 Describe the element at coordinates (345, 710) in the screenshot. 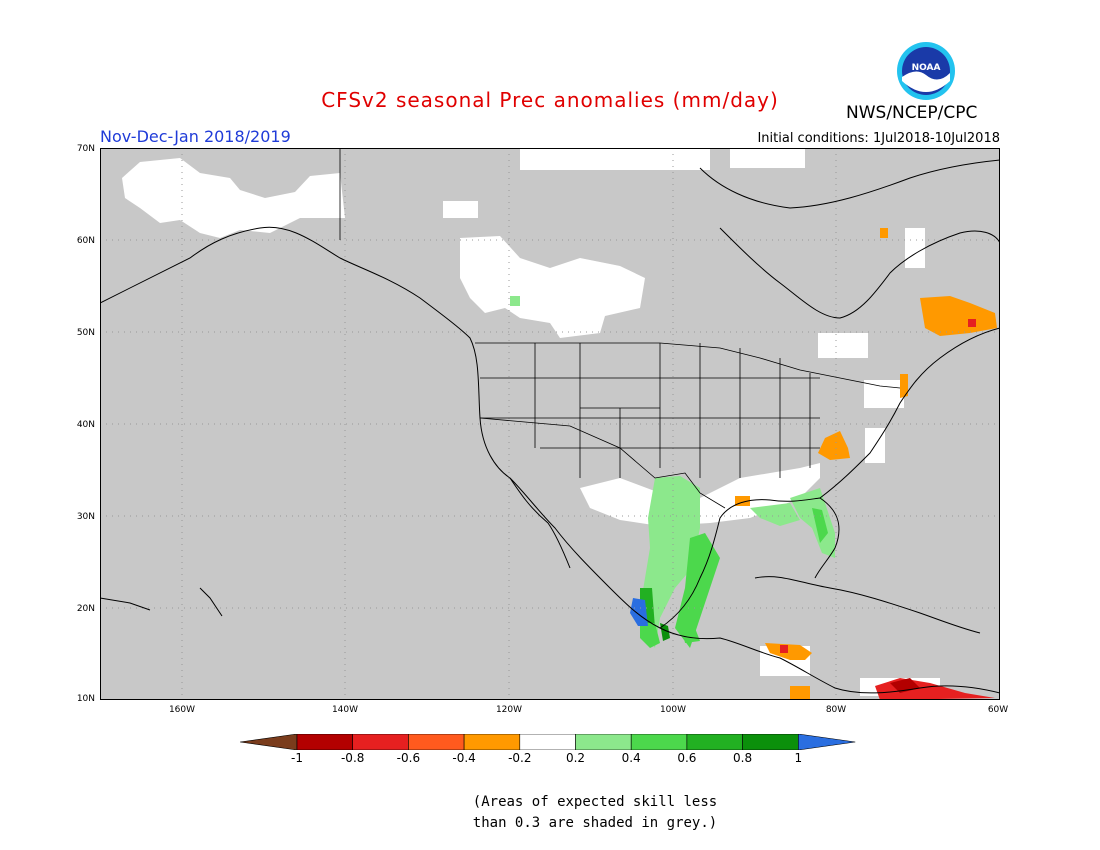

I see `lon-label: 140W` at that location.